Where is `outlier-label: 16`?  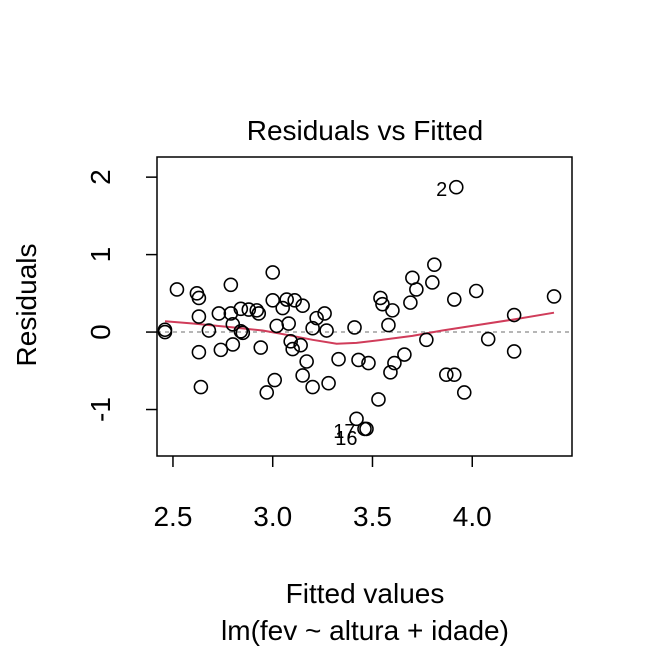 outlier-label: 16 is located at coordinates (346, 439).